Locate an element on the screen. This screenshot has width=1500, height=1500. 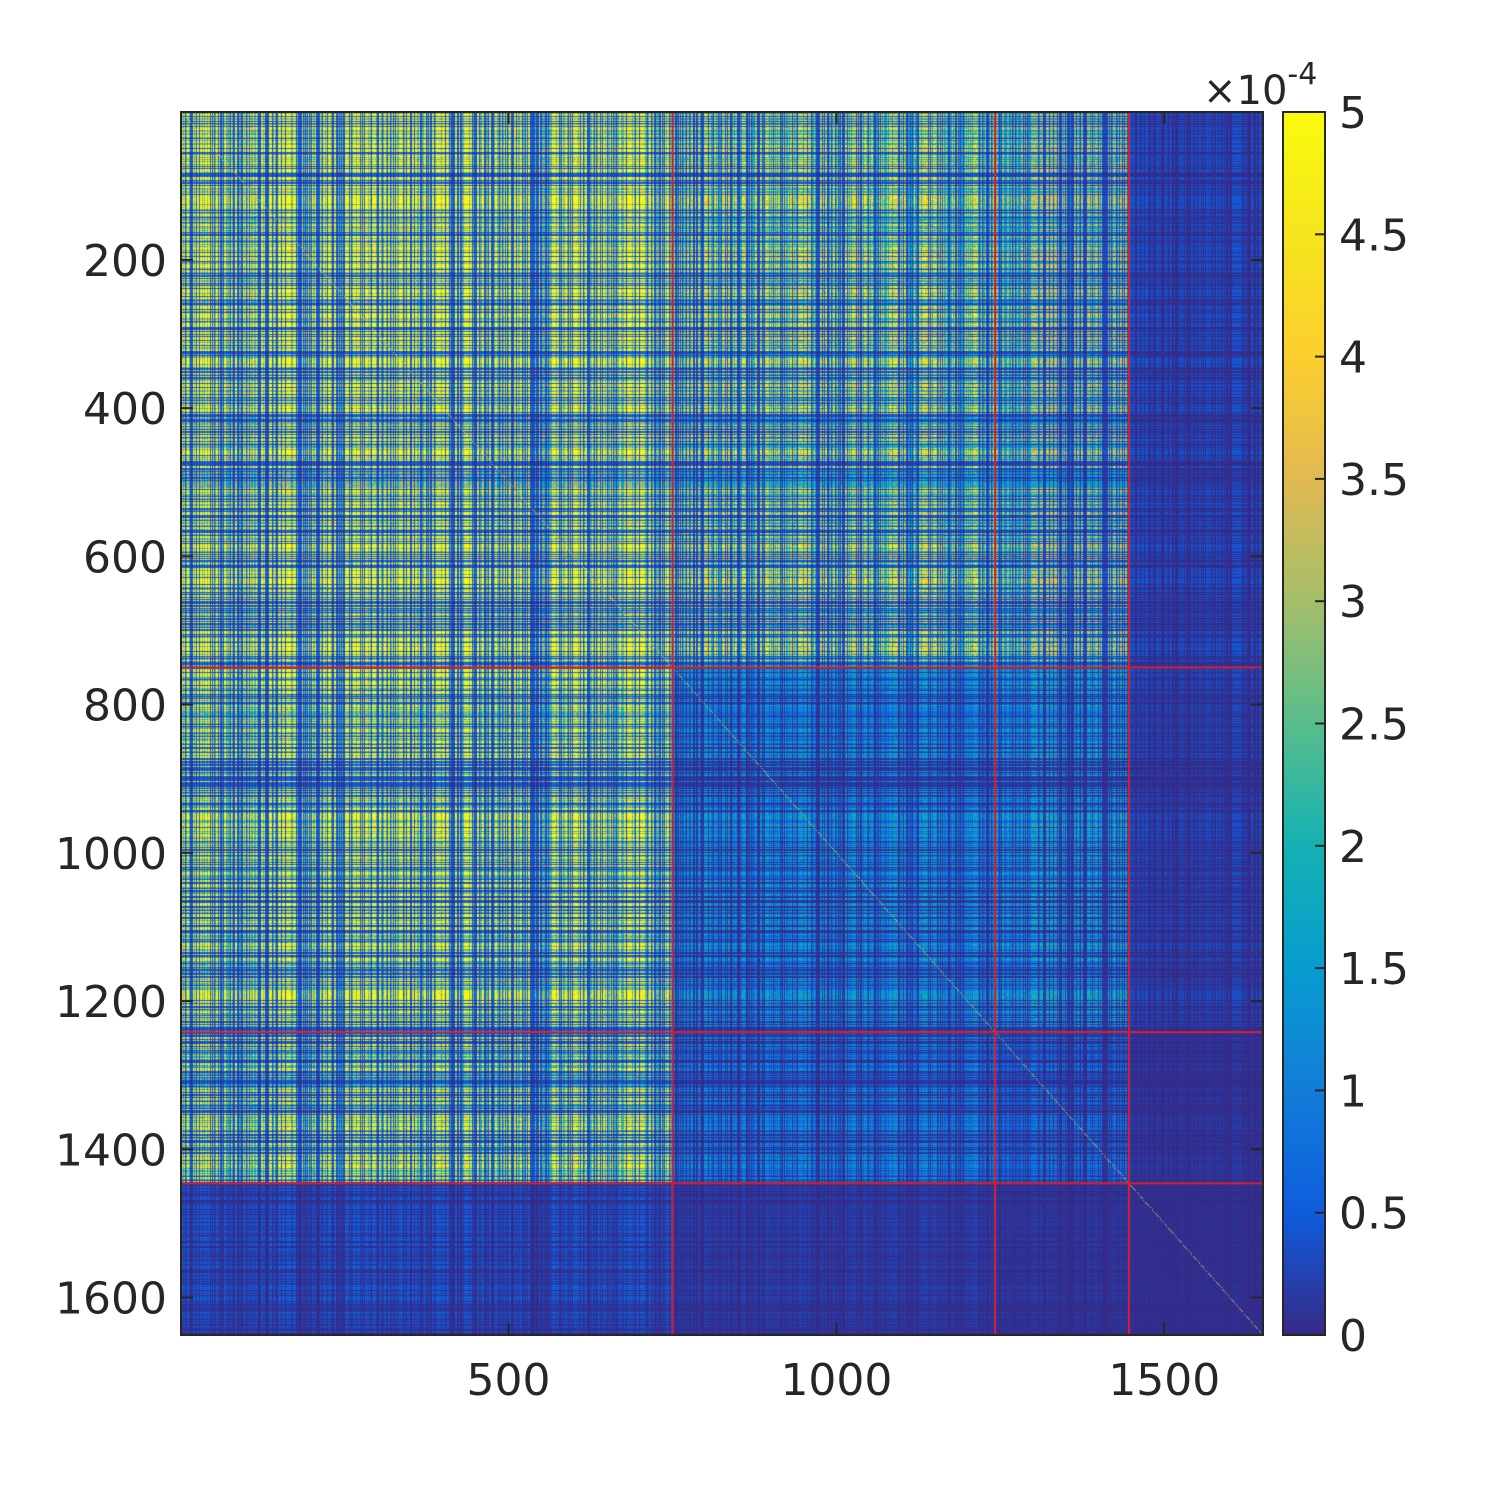
colorbar-tick-label: 3.5 is located at coordinates (1374, 480).